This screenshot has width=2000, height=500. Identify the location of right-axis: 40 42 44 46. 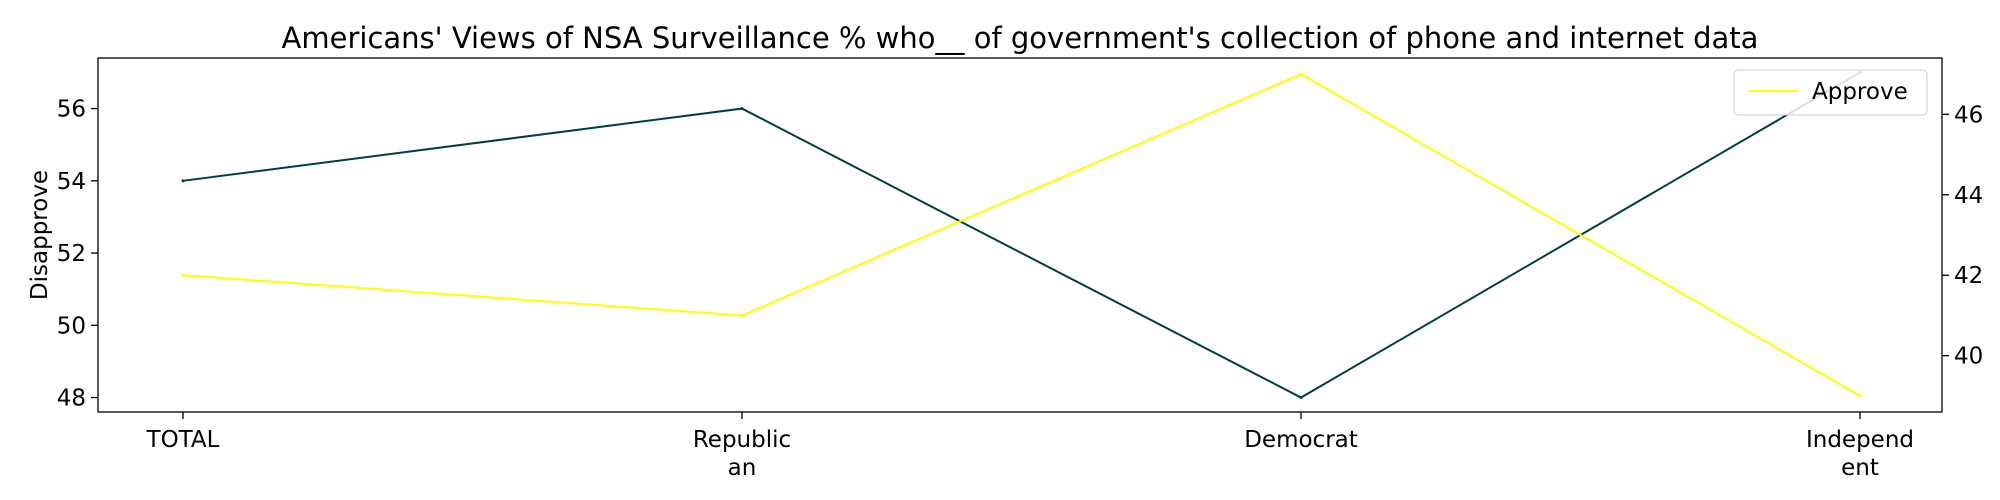
(1962, 236).